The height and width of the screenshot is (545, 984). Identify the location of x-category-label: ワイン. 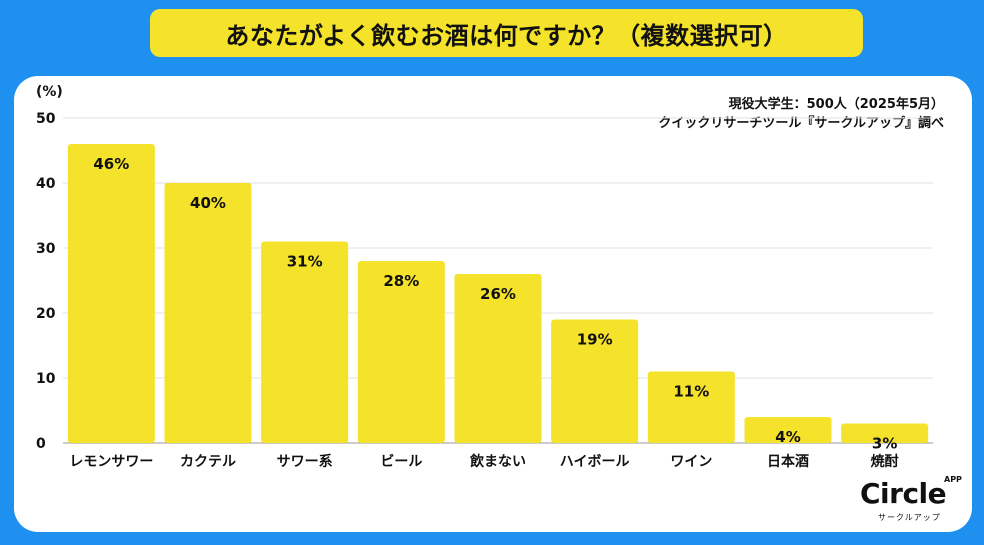
(691, 462).